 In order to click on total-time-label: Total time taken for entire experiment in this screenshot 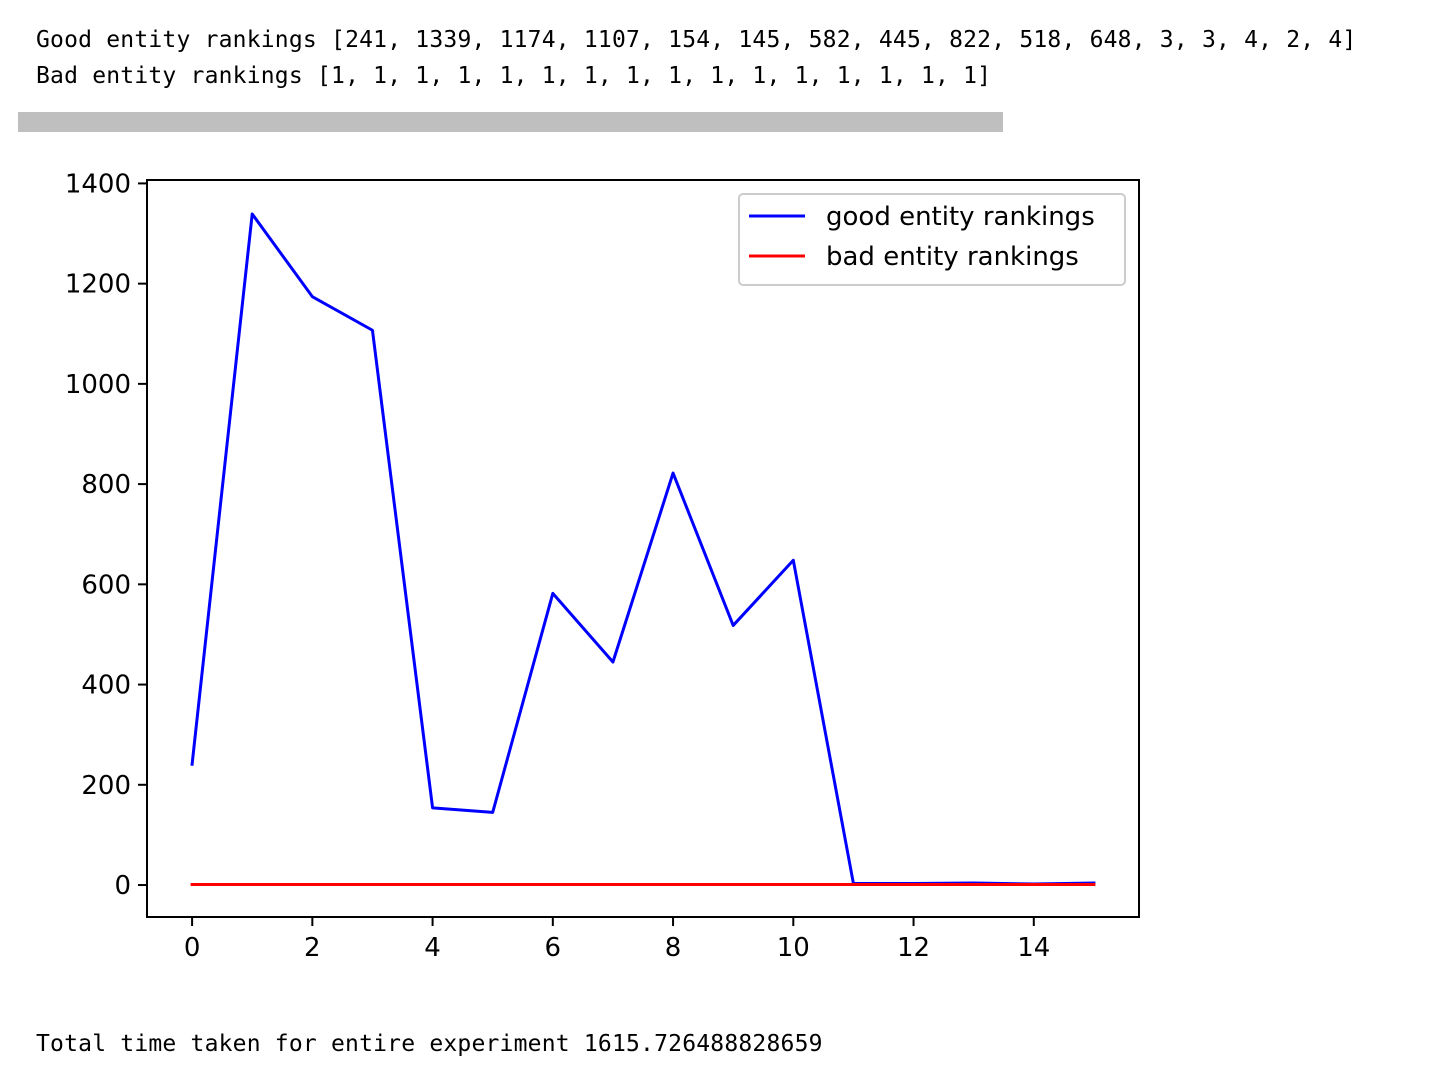, I will do `click(303, 1044)`.